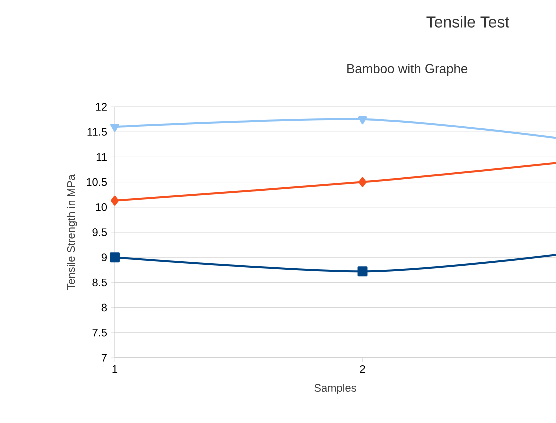 This screenshot has height=423, width=556. I want to click on y-tick-label: 10.5, so click(97, 182).